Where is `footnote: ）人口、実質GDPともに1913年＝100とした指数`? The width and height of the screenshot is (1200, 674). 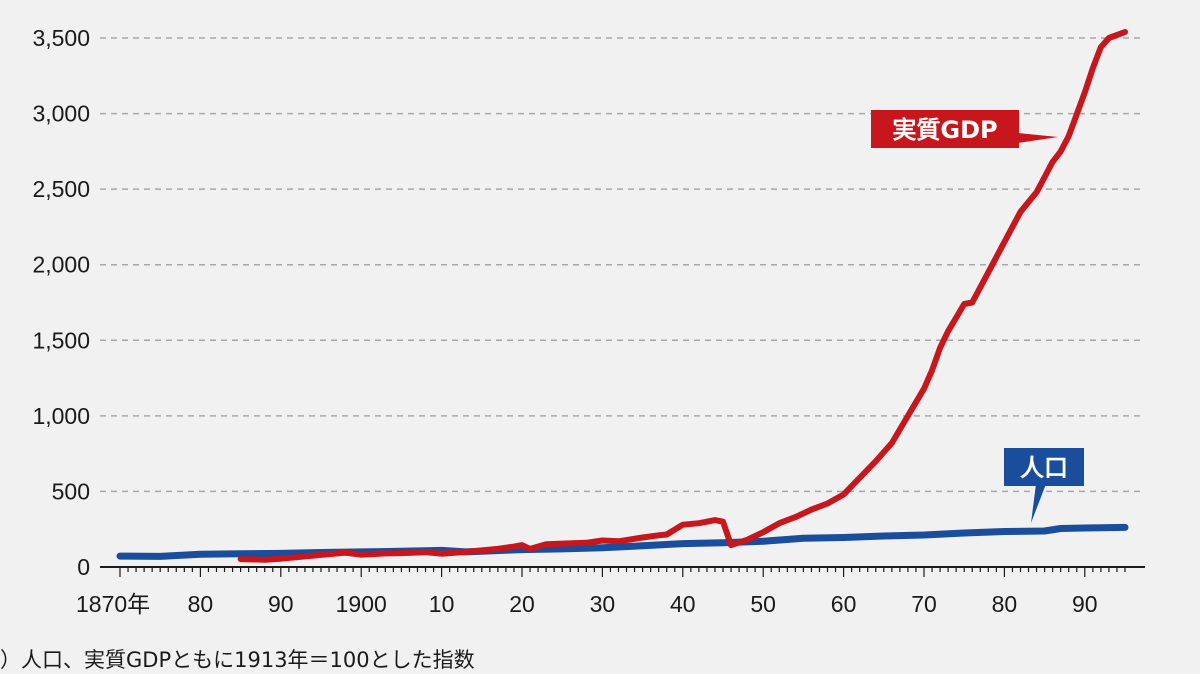
footnote: ）人口、実質GDPともに1913年＝100とした指数 is located at coordinates (237, 660).